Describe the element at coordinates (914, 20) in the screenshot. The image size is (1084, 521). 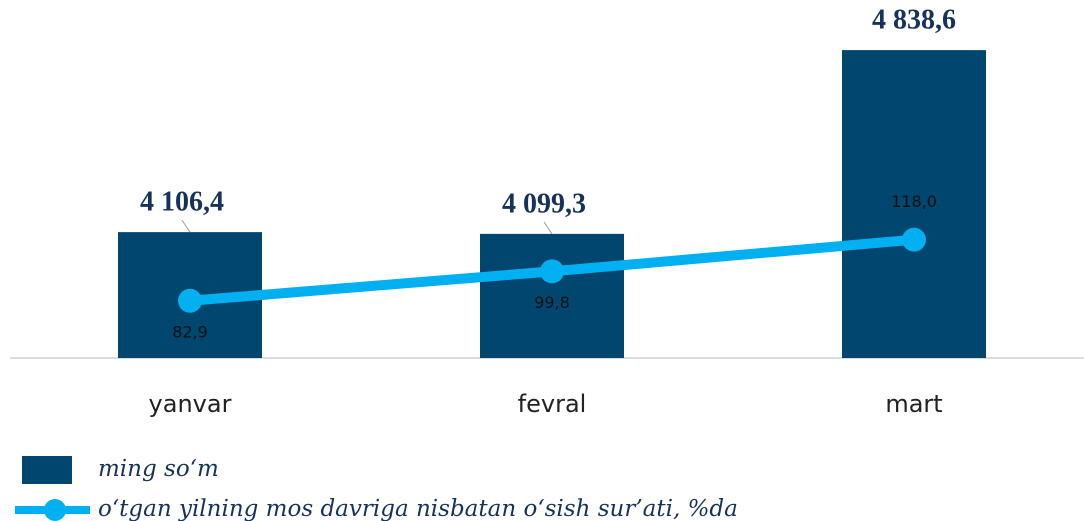
I see `bar-value-label: 4 838,6` at that location.